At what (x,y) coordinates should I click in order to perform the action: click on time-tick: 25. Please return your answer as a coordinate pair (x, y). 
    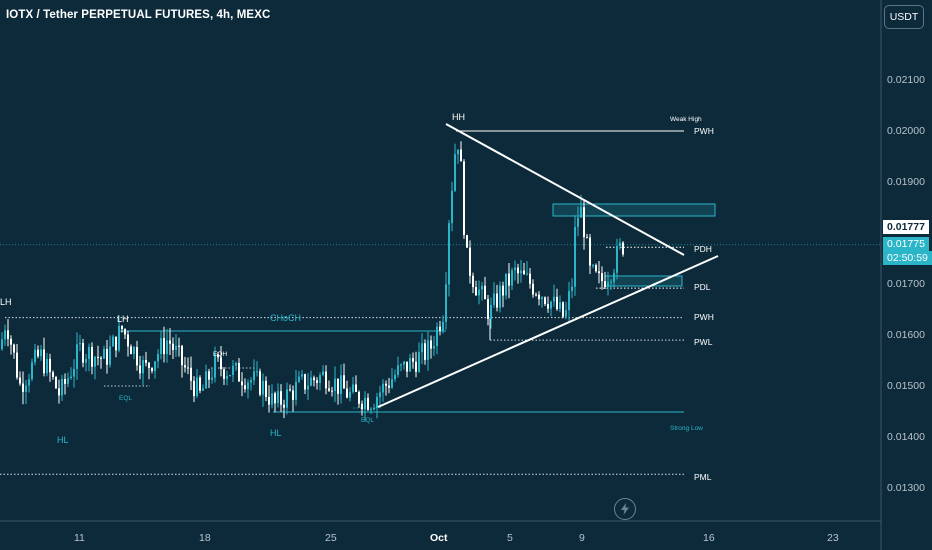
    Looking at the image, I should click on (331, 538).